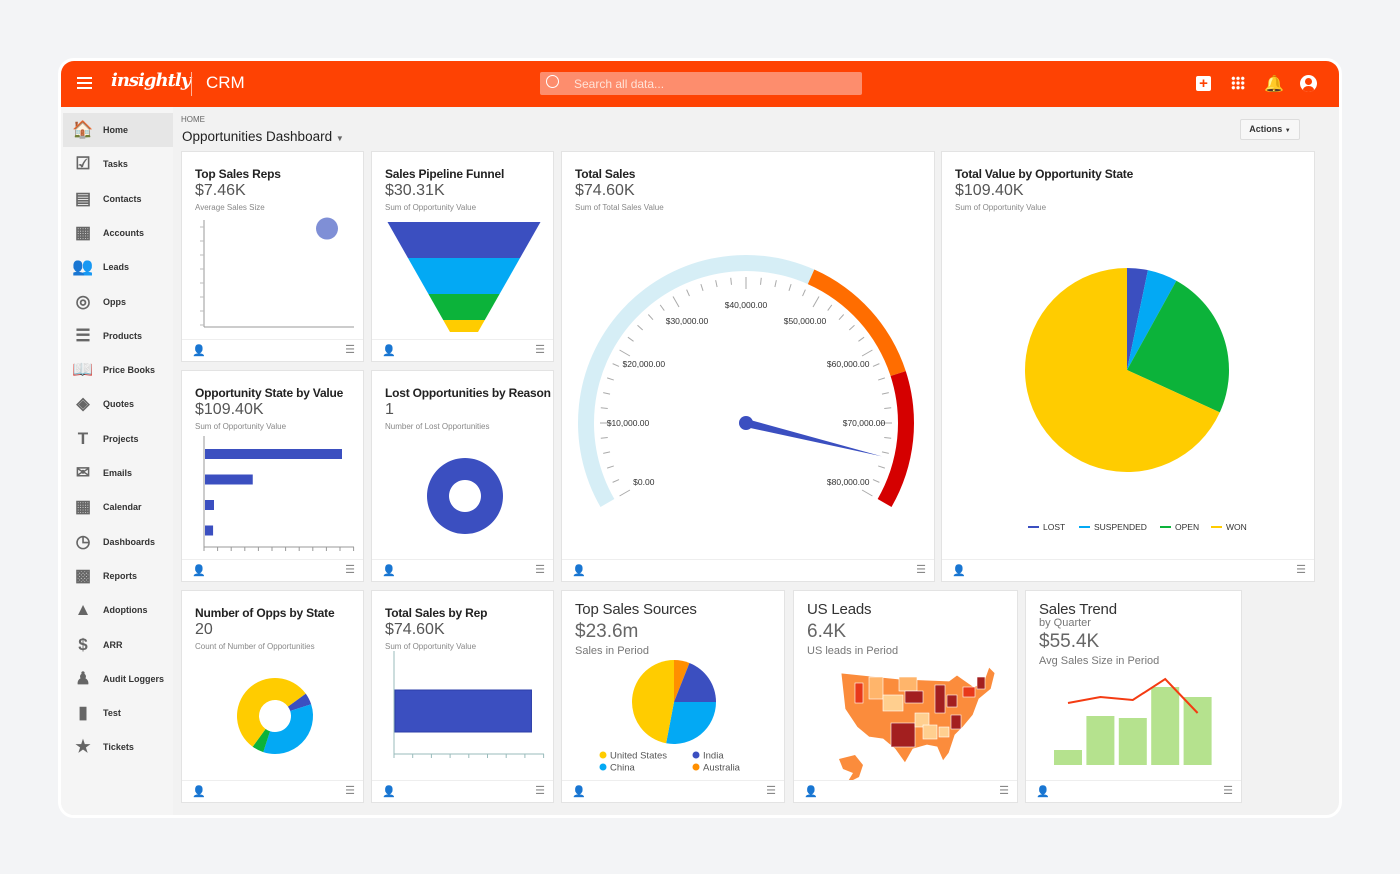  Describe the element at coordinates (118, 404) in the screenshot. I see `sidebar-item-quotes: ◈ Quotes` at that location.